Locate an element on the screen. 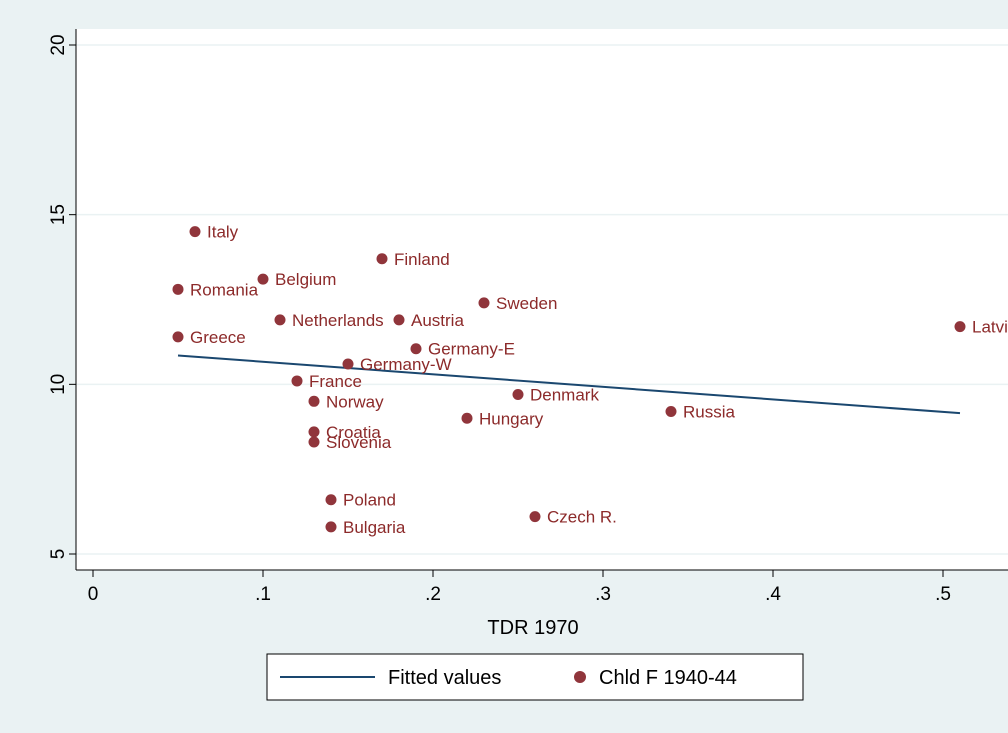 The height and width of the screenshot is (733, 1008). x-tick-label: .2 is located at coordinates (433, 594).